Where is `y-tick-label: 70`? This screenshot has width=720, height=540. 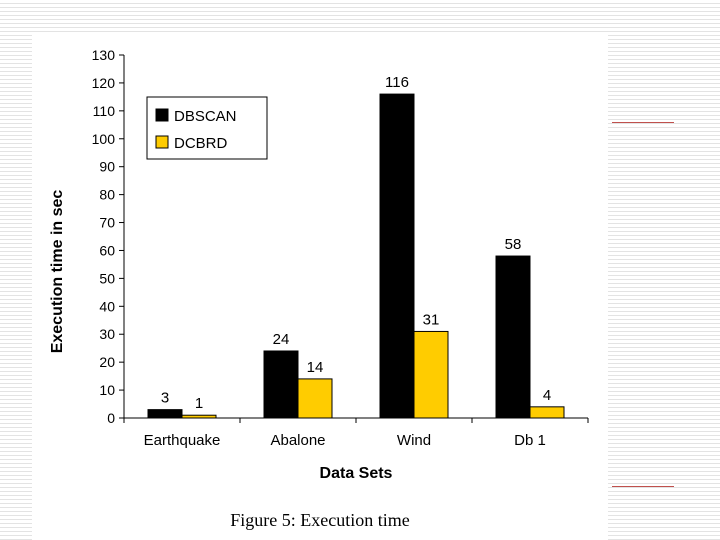
y-tick-label: 70 is located at coordinates (107, 223).